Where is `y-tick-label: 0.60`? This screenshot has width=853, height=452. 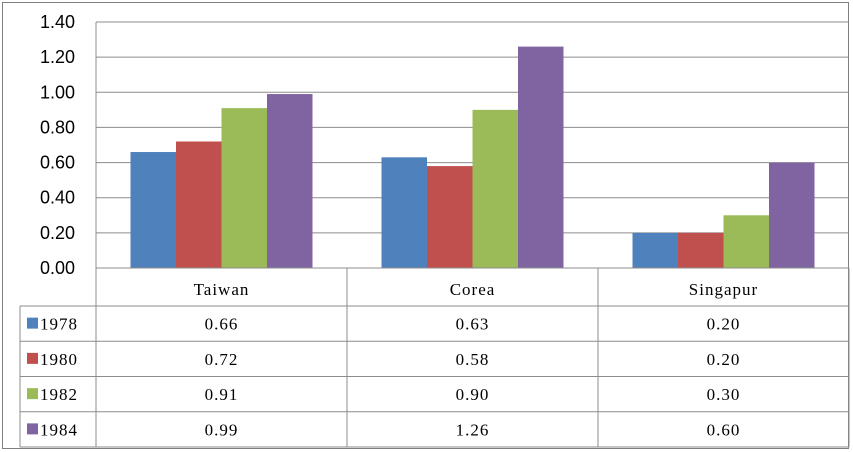
y-tick-label: 0.60 is located at coordinates (57, 163).